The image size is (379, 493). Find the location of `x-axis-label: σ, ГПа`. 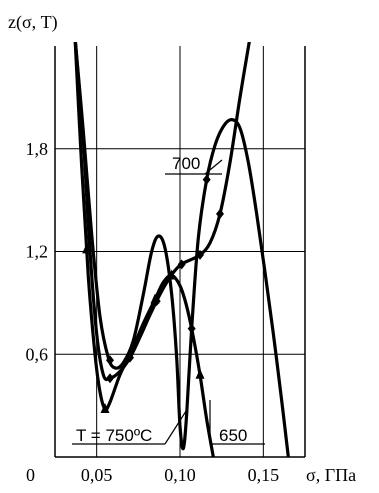

x-axis-label: σ, ГПа is located at coordinates (331, 475).